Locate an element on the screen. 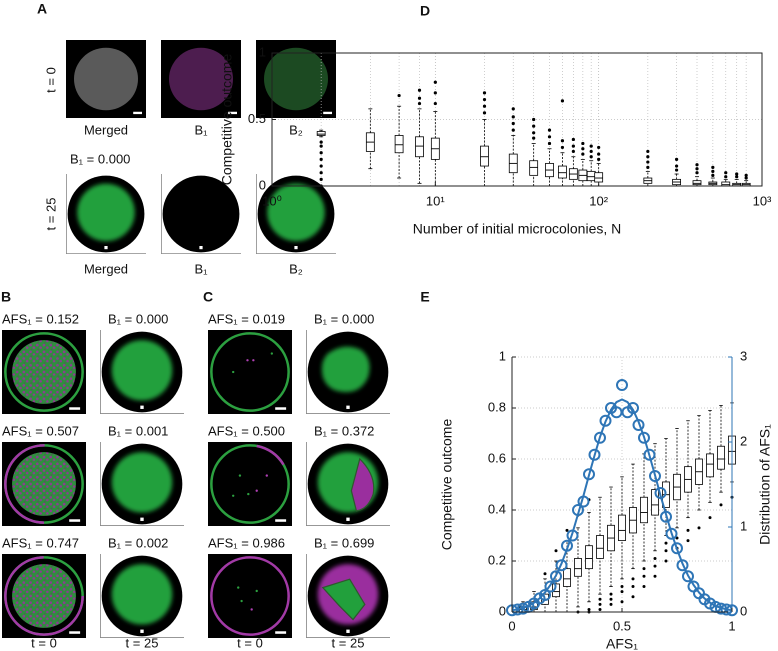 The image size is (778, 651). caption: B₂ is located at coordinates (296, 129).